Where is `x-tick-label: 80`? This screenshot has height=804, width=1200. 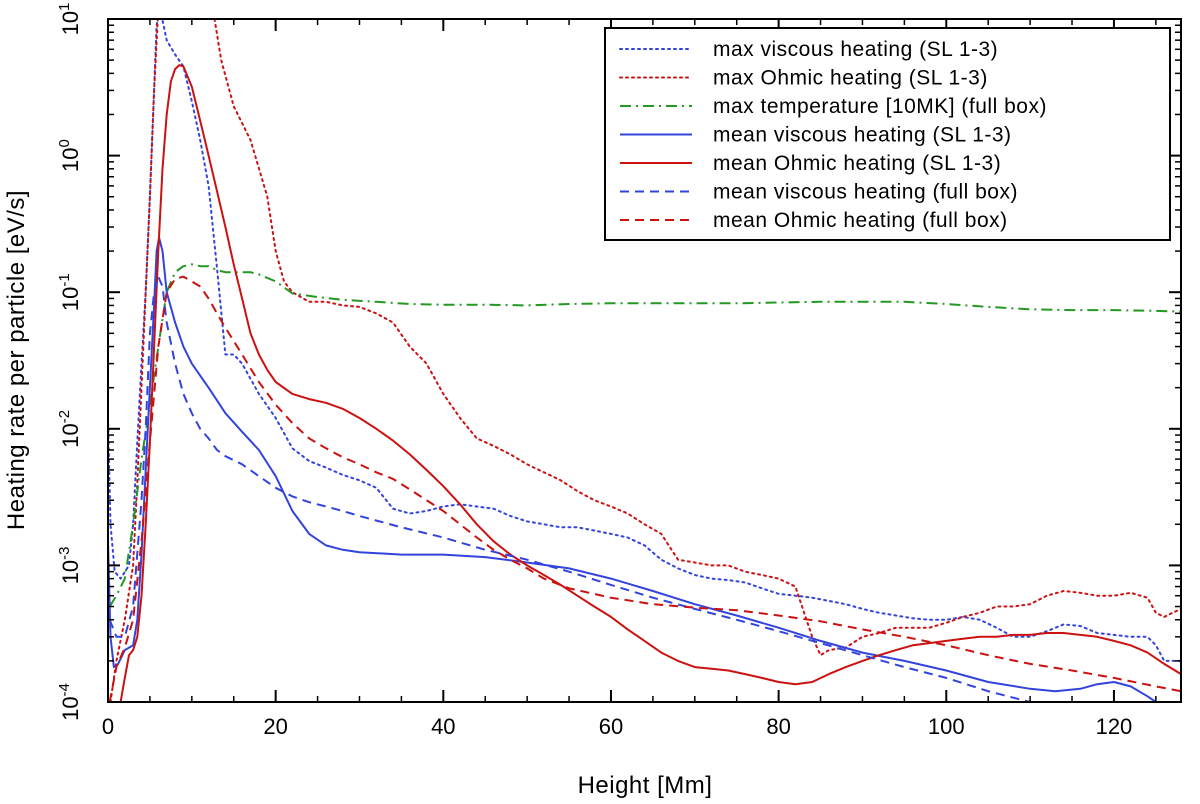
x-tick-label: 80 is located at coordinates (778, 726).